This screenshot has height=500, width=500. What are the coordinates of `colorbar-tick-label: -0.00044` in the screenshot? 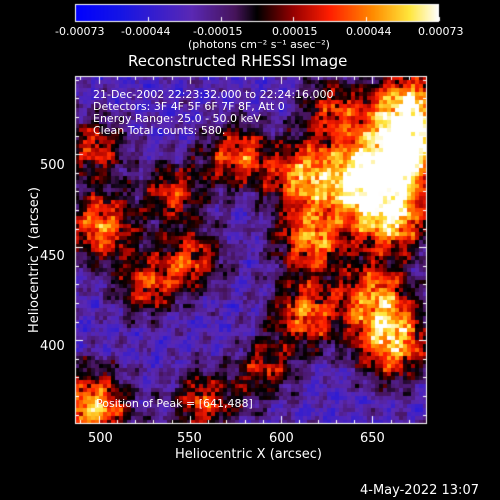 It's located at (146, 31).